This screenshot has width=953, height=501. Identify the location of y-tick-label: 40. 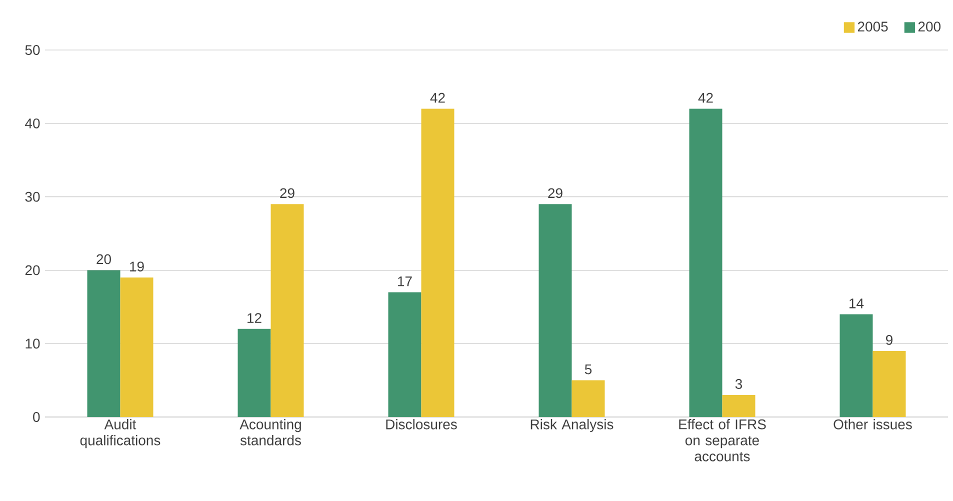
(32, 123).